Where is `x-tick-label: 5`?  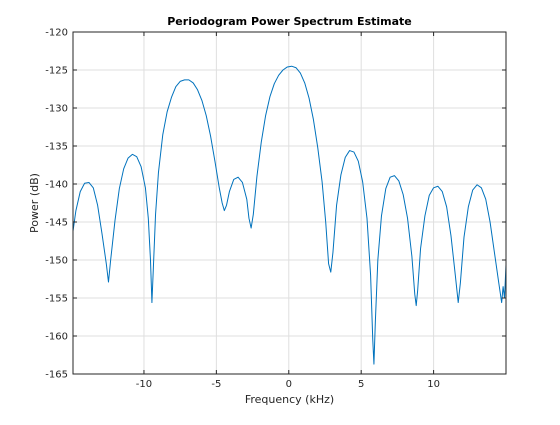 x-tick-label: 5 is located at coordinates (361, 384).